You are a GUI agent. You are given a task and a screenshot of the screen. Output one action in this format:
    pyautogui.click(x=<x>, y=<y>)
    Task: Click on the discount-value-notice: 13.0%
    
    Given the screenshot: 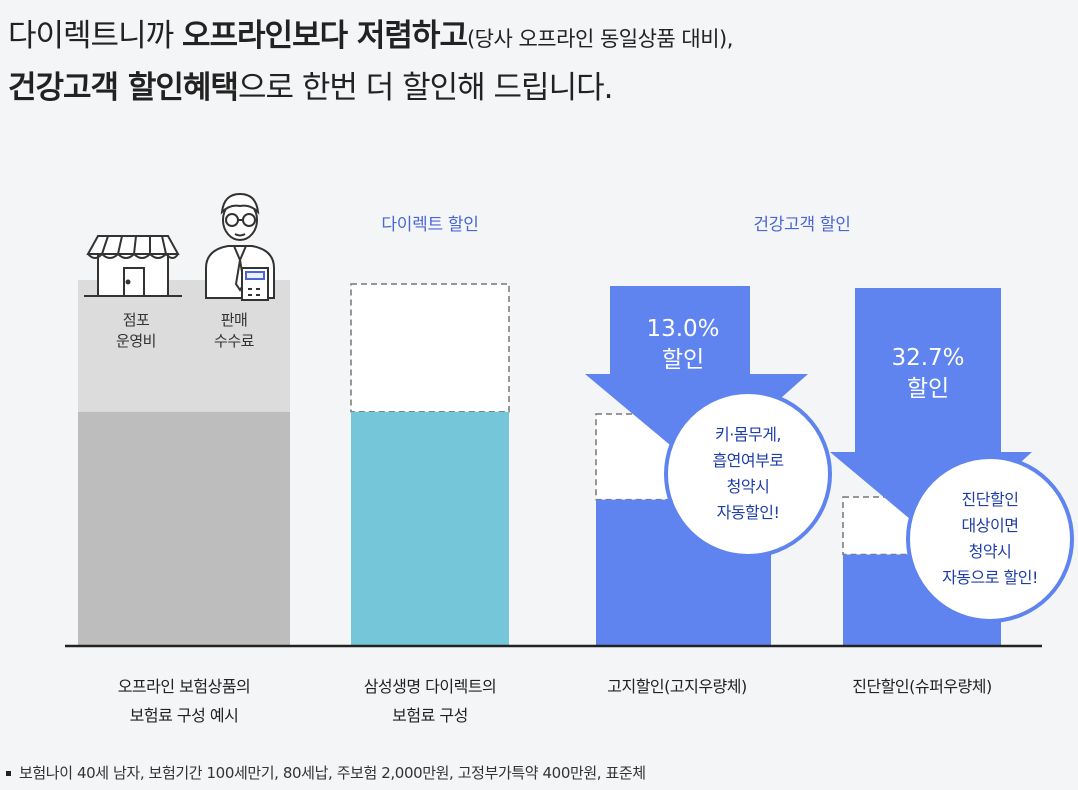 What is the action you would take?
    pyautogui.click(x=683, y=329)
    